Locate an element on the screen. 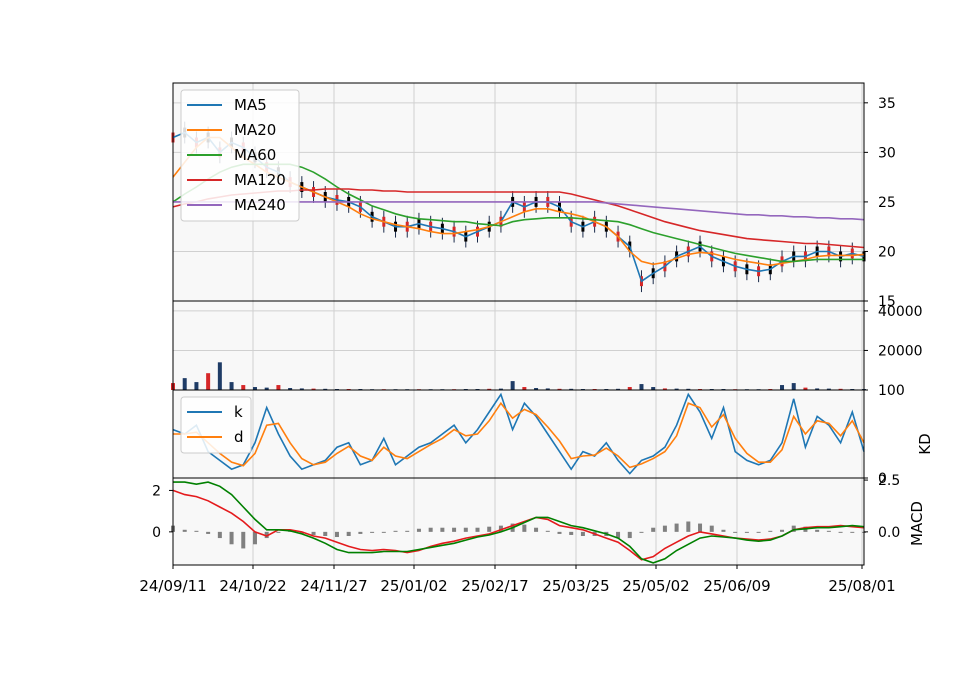 This screenshot has width=960, height=690. macd-panel-background is located at coordinates (518, 521).